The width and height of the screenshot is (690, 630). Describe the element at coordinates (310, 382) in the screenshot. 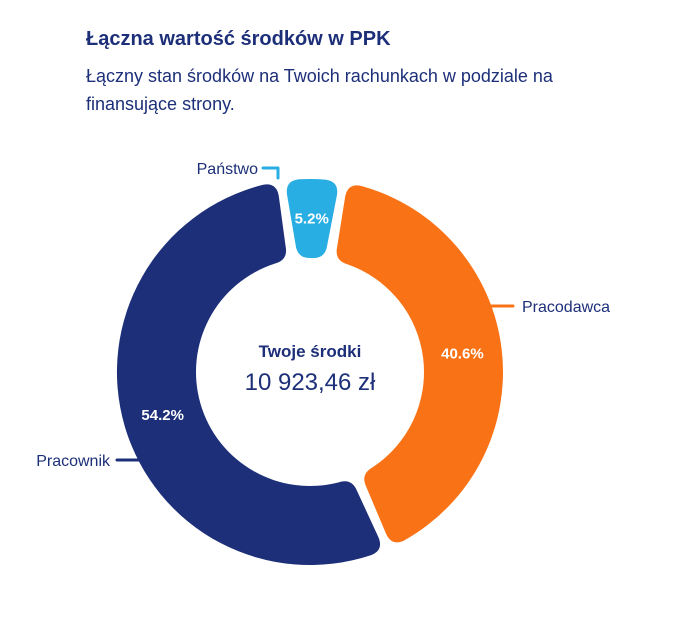

I see `center-total-value: 10 923,46 zł` at that location.